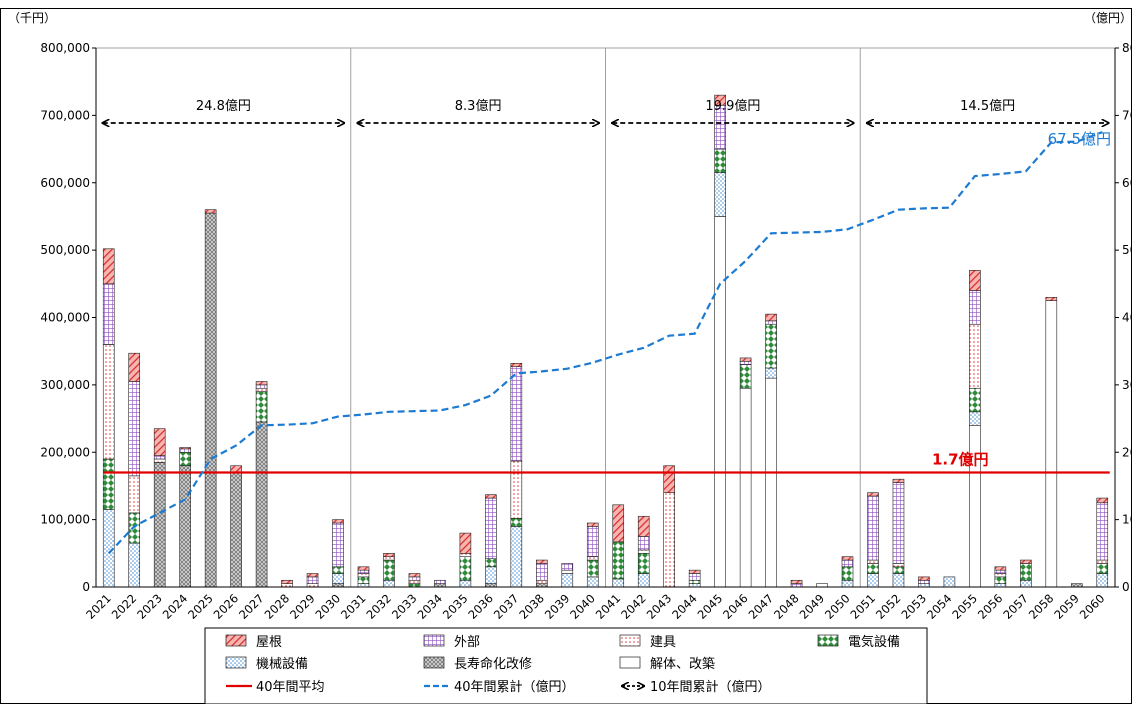 This screenshot has width=1132, height=704. Describe the element at coordinates (960, 459) in the screenshot. I see `average-label: 1.7億円` at that location.